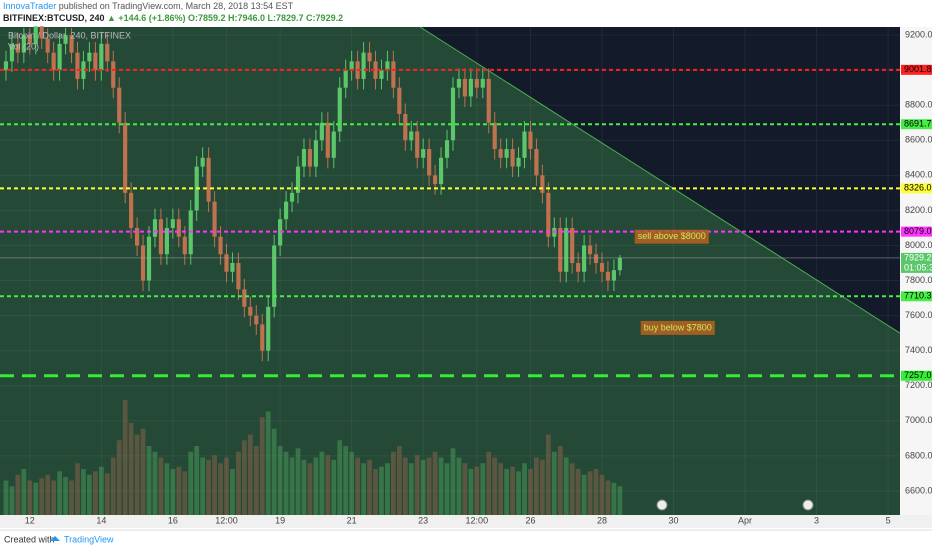 The height and width of the screenshot is (550, 932). Describe the element at coordinates (352, 520) in the screenshot. I see `x-tick-label: 21` at that location.